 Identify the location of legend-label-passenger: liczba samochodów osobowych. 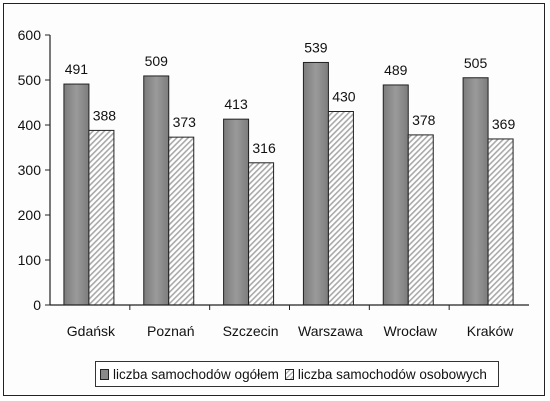
(392, 374).